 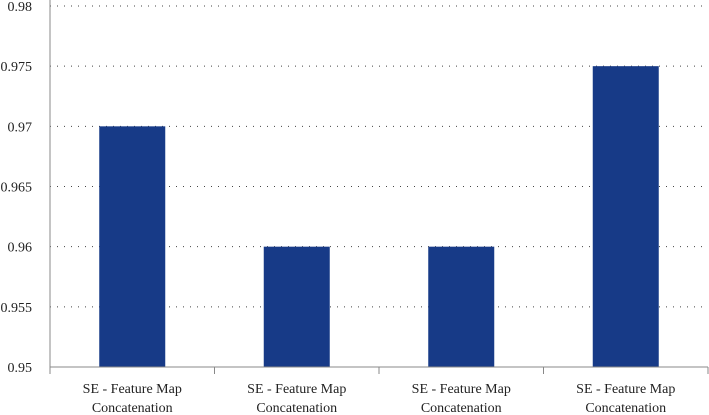 I want to click on y-tick-label: 0.98, so click(x=20, y=7).